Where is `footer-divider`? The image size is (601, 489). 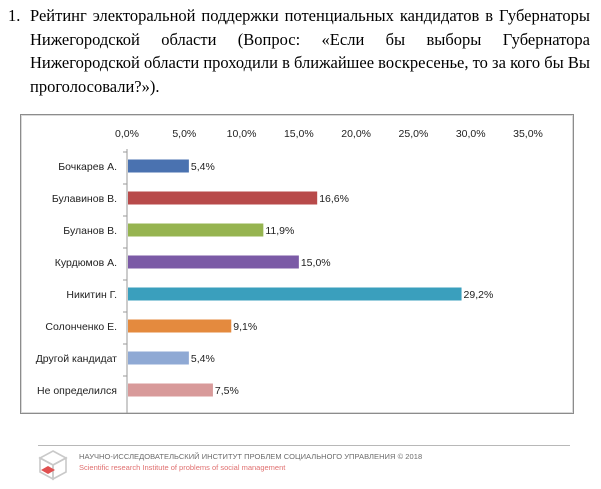 footer-divider is located at coordinates (304, 445).